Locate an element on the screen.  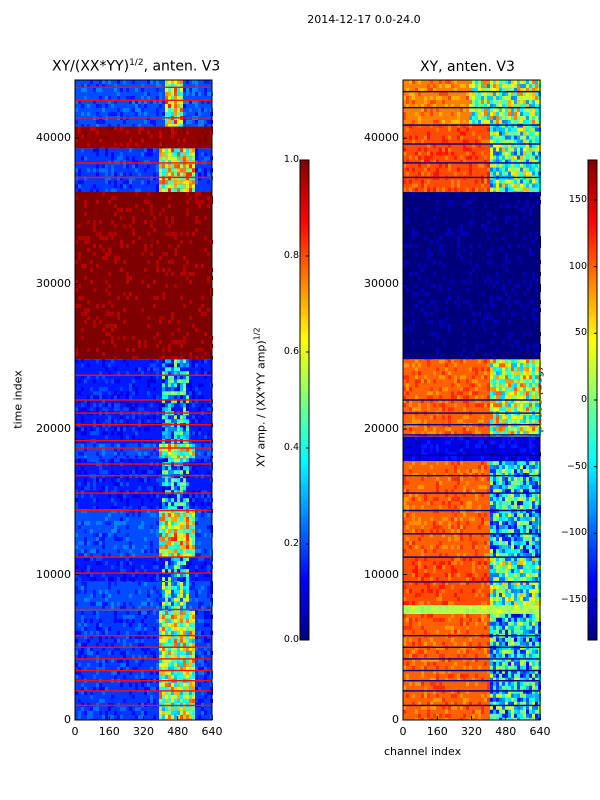
heatmap-row-stripe is located at coordinates (143, 659).